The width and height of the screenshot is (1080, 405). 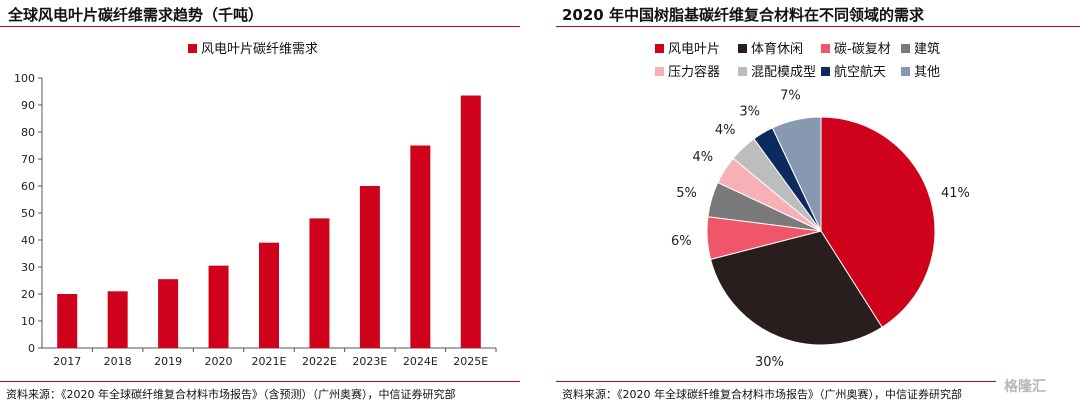 I want to click on legend-label: 体育休闲, so click(x=777, y=49).